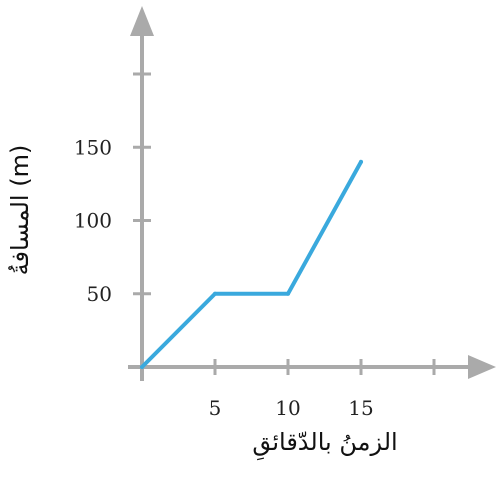  Describe the element at coordinates (20, 210) in the screenshot. I see `y-axis-title: المسافةُ (m)` at that location.